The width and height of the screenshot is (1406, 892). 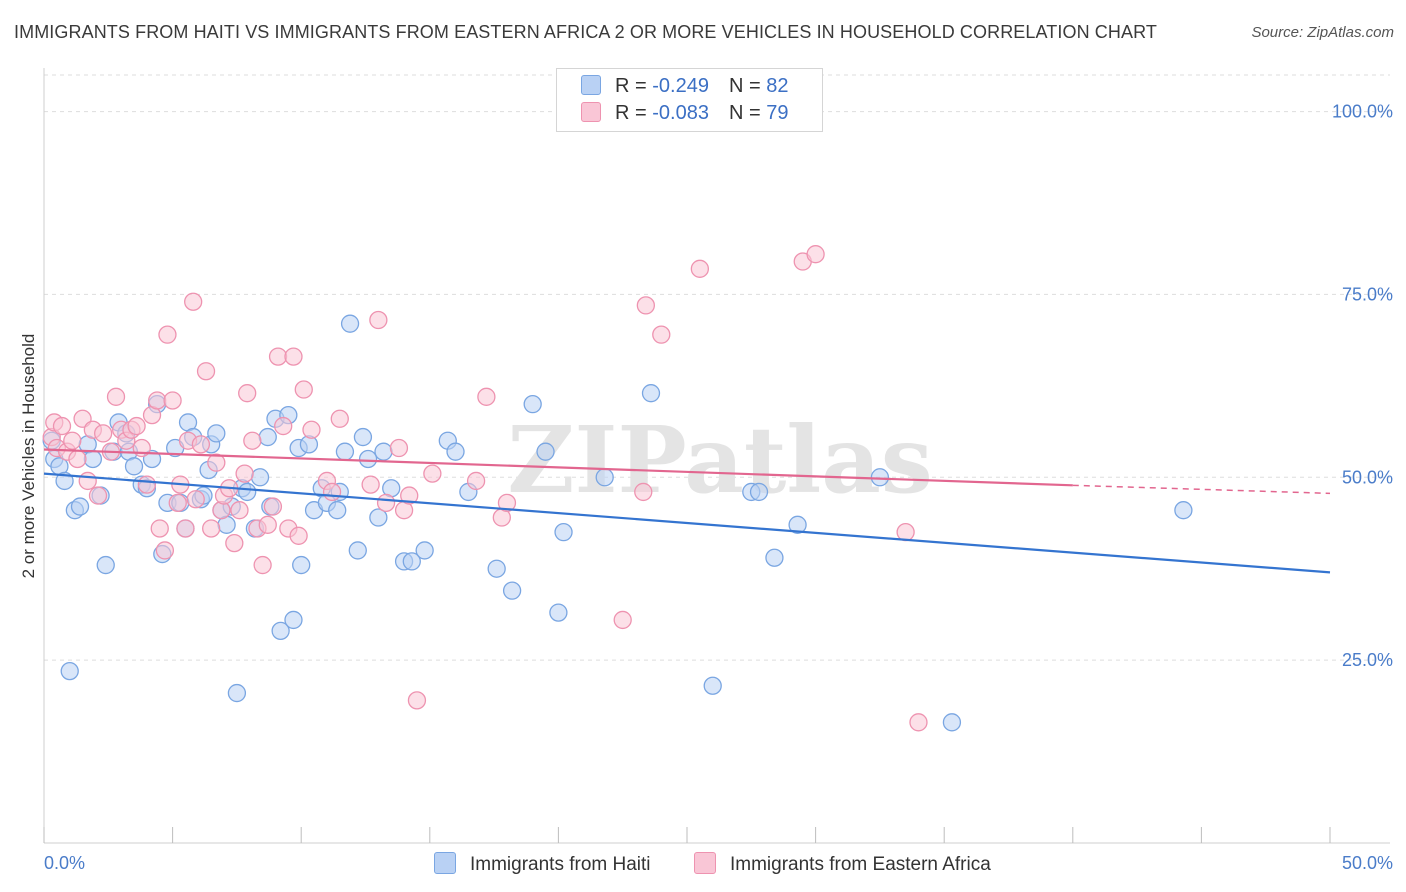 What do you see at coordinates (1201, 489) in the screenshot?
I see `trend-line-eastern-africa-extension` at bounding box center [1201, 489].